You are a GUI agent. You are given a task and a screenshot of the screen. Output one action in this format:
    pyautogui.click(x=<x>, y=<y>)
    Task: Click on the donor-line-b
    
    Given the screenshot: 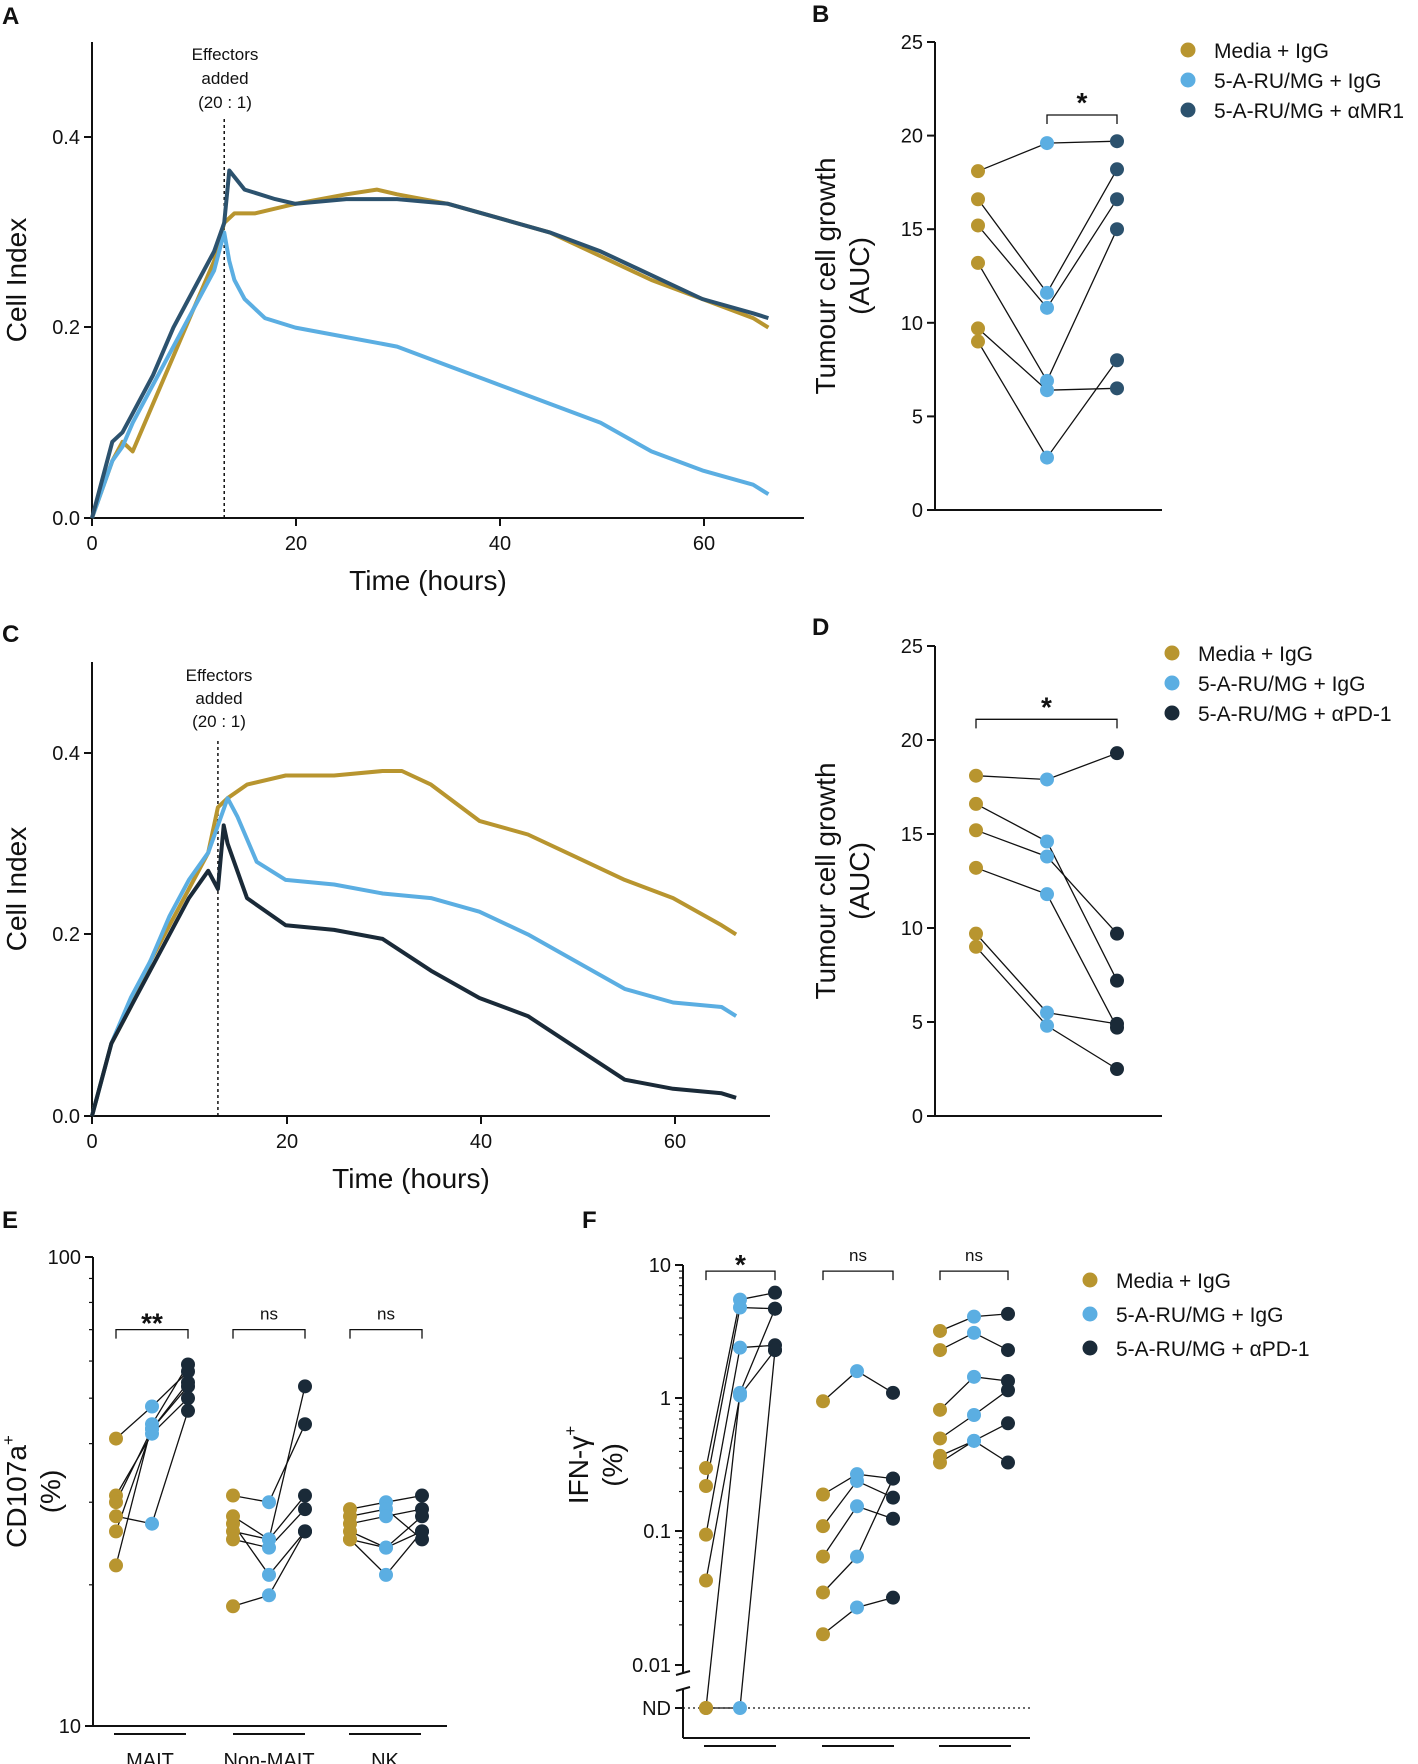 What is the action you would take?
    pyautogui.click(x=1047, y=400)
    